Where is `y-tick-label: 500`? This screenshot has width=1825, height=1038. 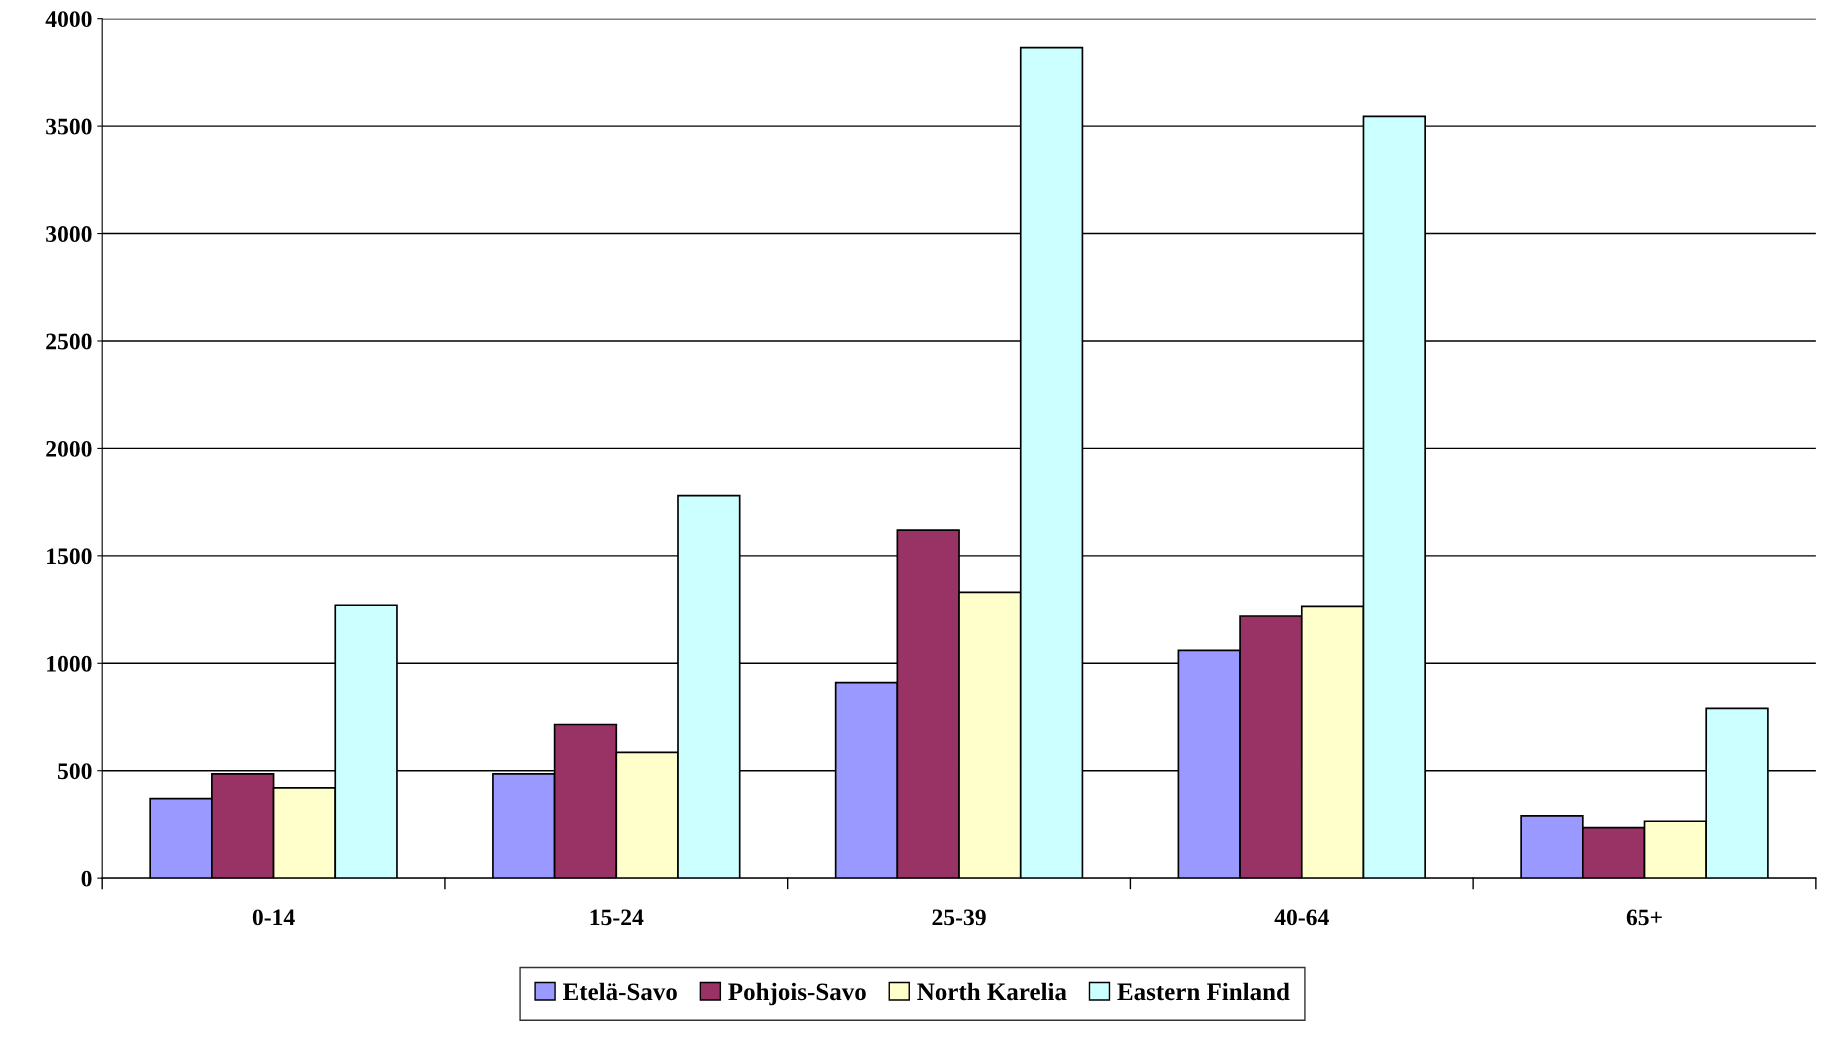
y-tick-label: 500 is located at coordinates (75, 771).